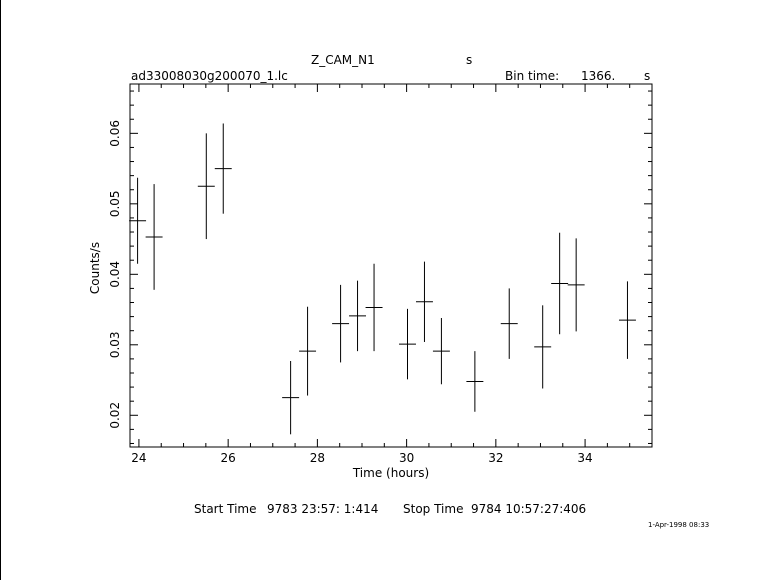 Image resolution: width=781 pixels, height=580 pixels. I want to click on object-name: Z_CAM_N1, so click(343, 60).